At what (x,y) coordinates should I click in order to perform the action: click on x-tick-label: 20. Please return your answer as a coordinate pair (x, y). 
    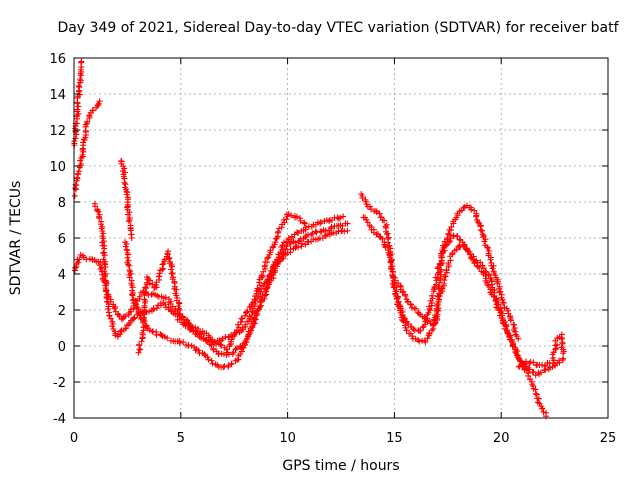
    Looking at the image, I should click on (501, 438).